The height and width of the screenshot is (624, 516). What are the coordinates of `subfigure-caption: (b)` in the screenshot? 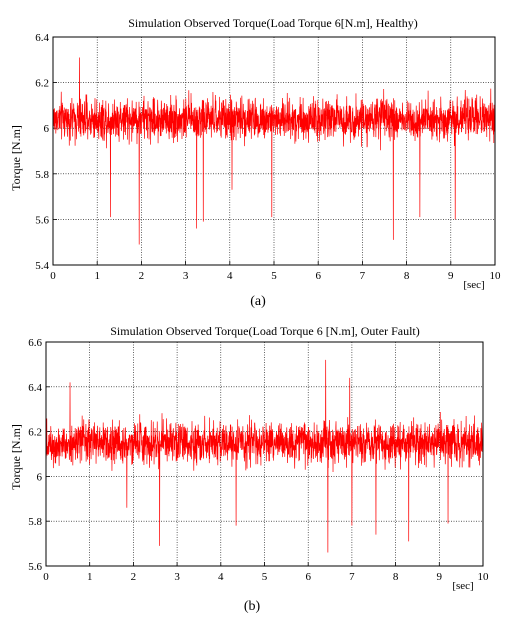 It's located at (252, 606).